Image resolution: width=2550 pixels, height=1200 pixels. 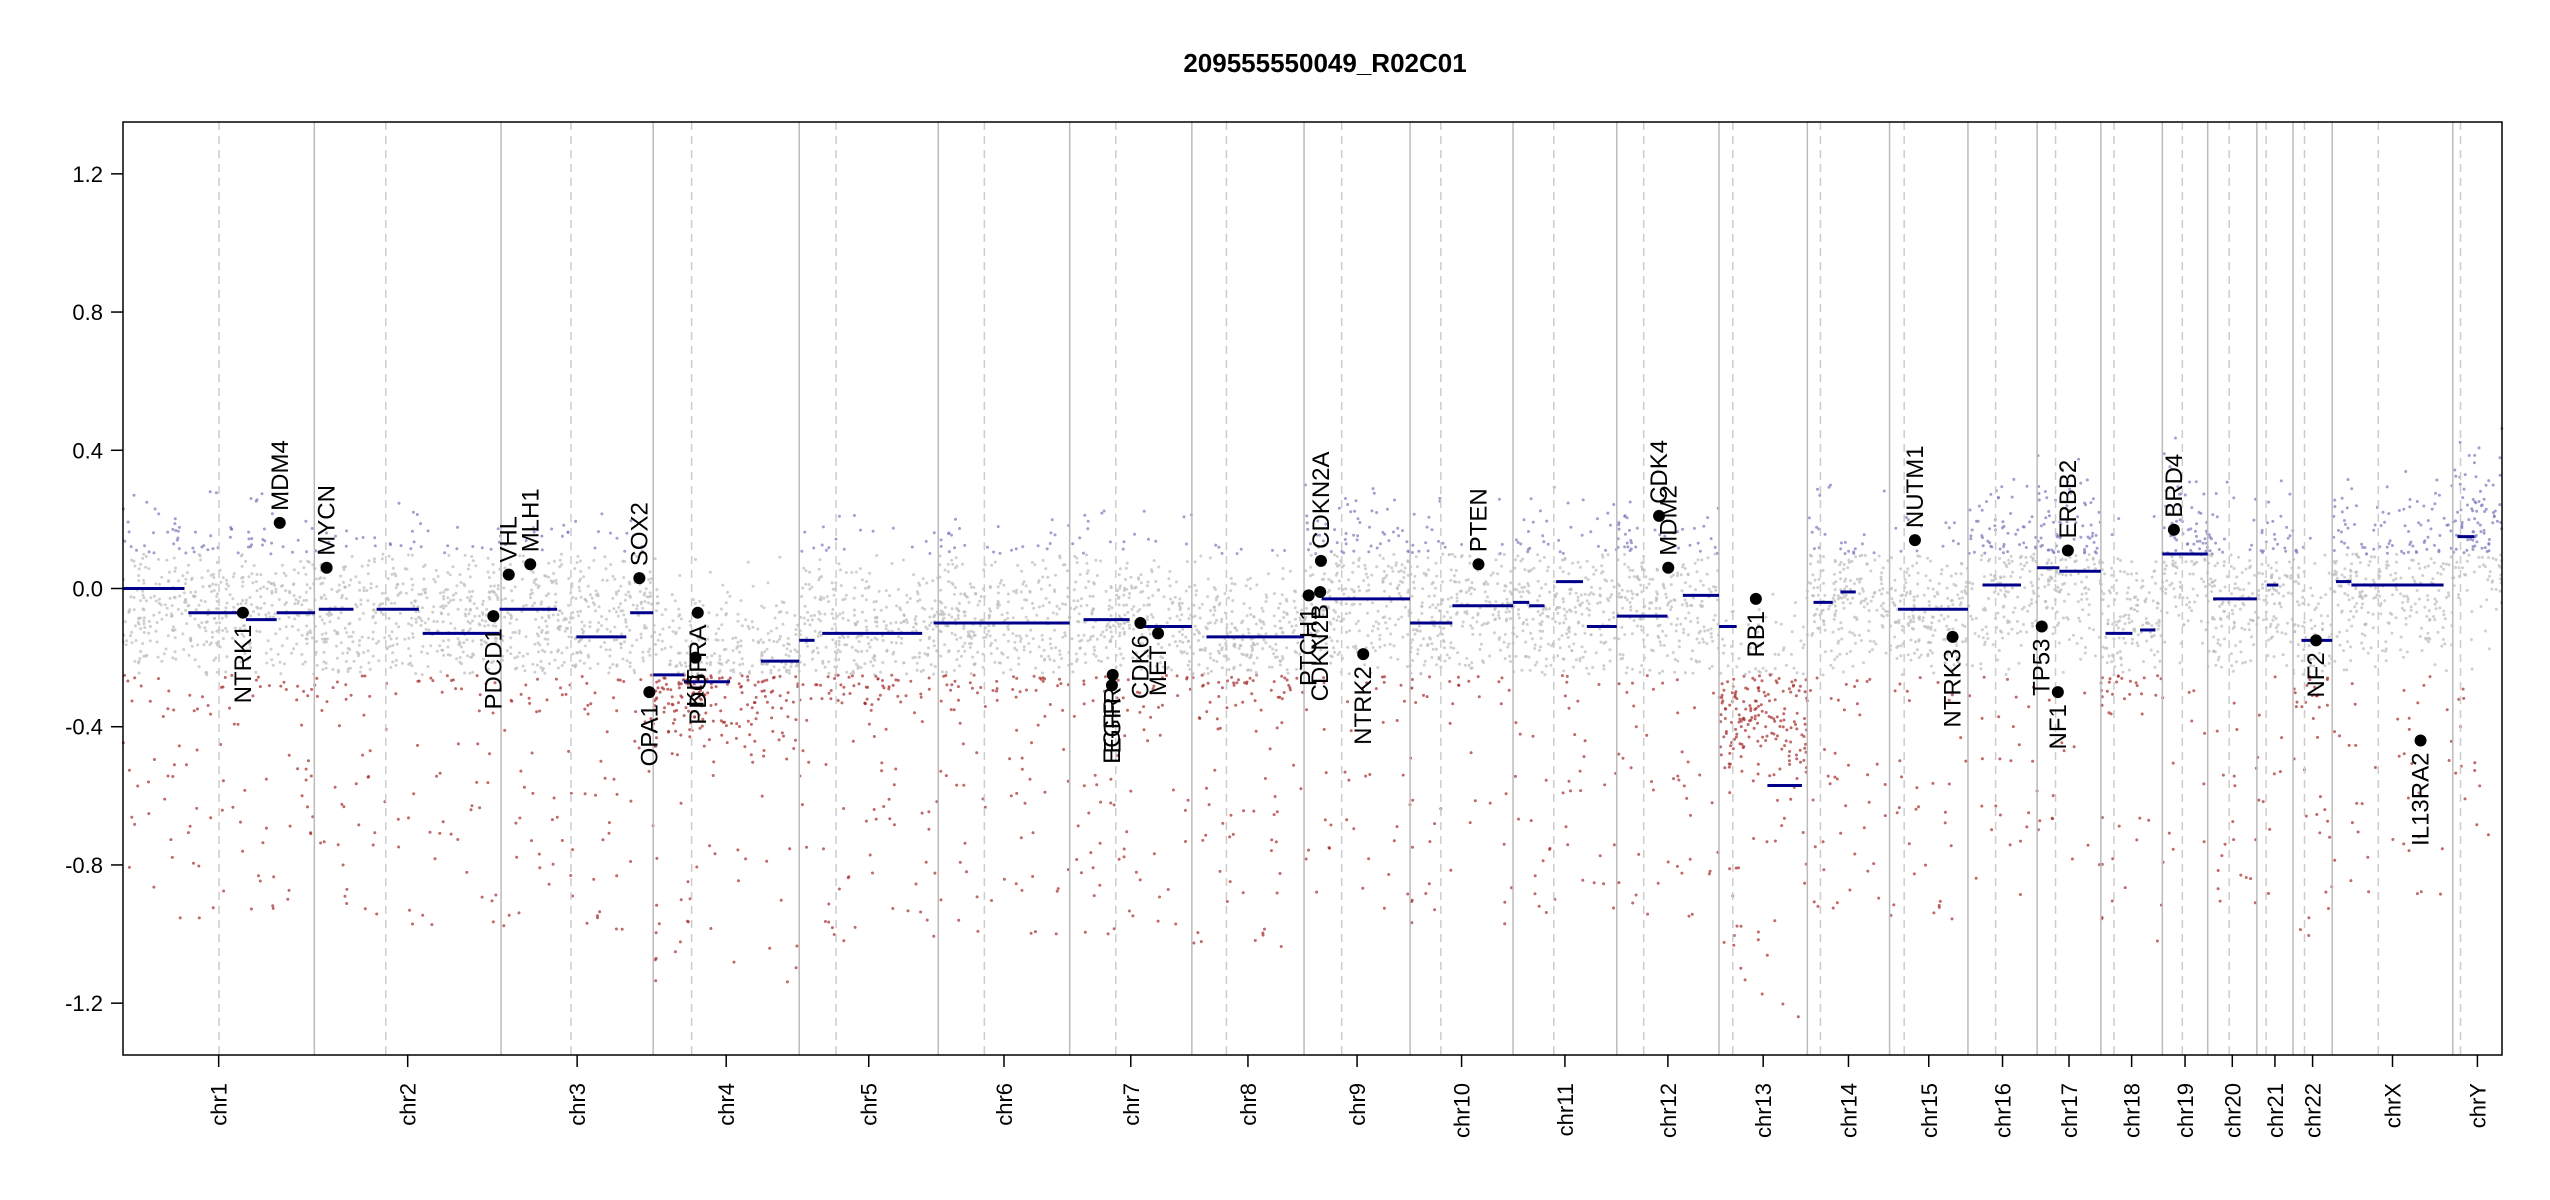 What do you see at coordinates (1158, 633) in the screenshot?
I see `gene-marker-met` at bounding box center [1158, 633].